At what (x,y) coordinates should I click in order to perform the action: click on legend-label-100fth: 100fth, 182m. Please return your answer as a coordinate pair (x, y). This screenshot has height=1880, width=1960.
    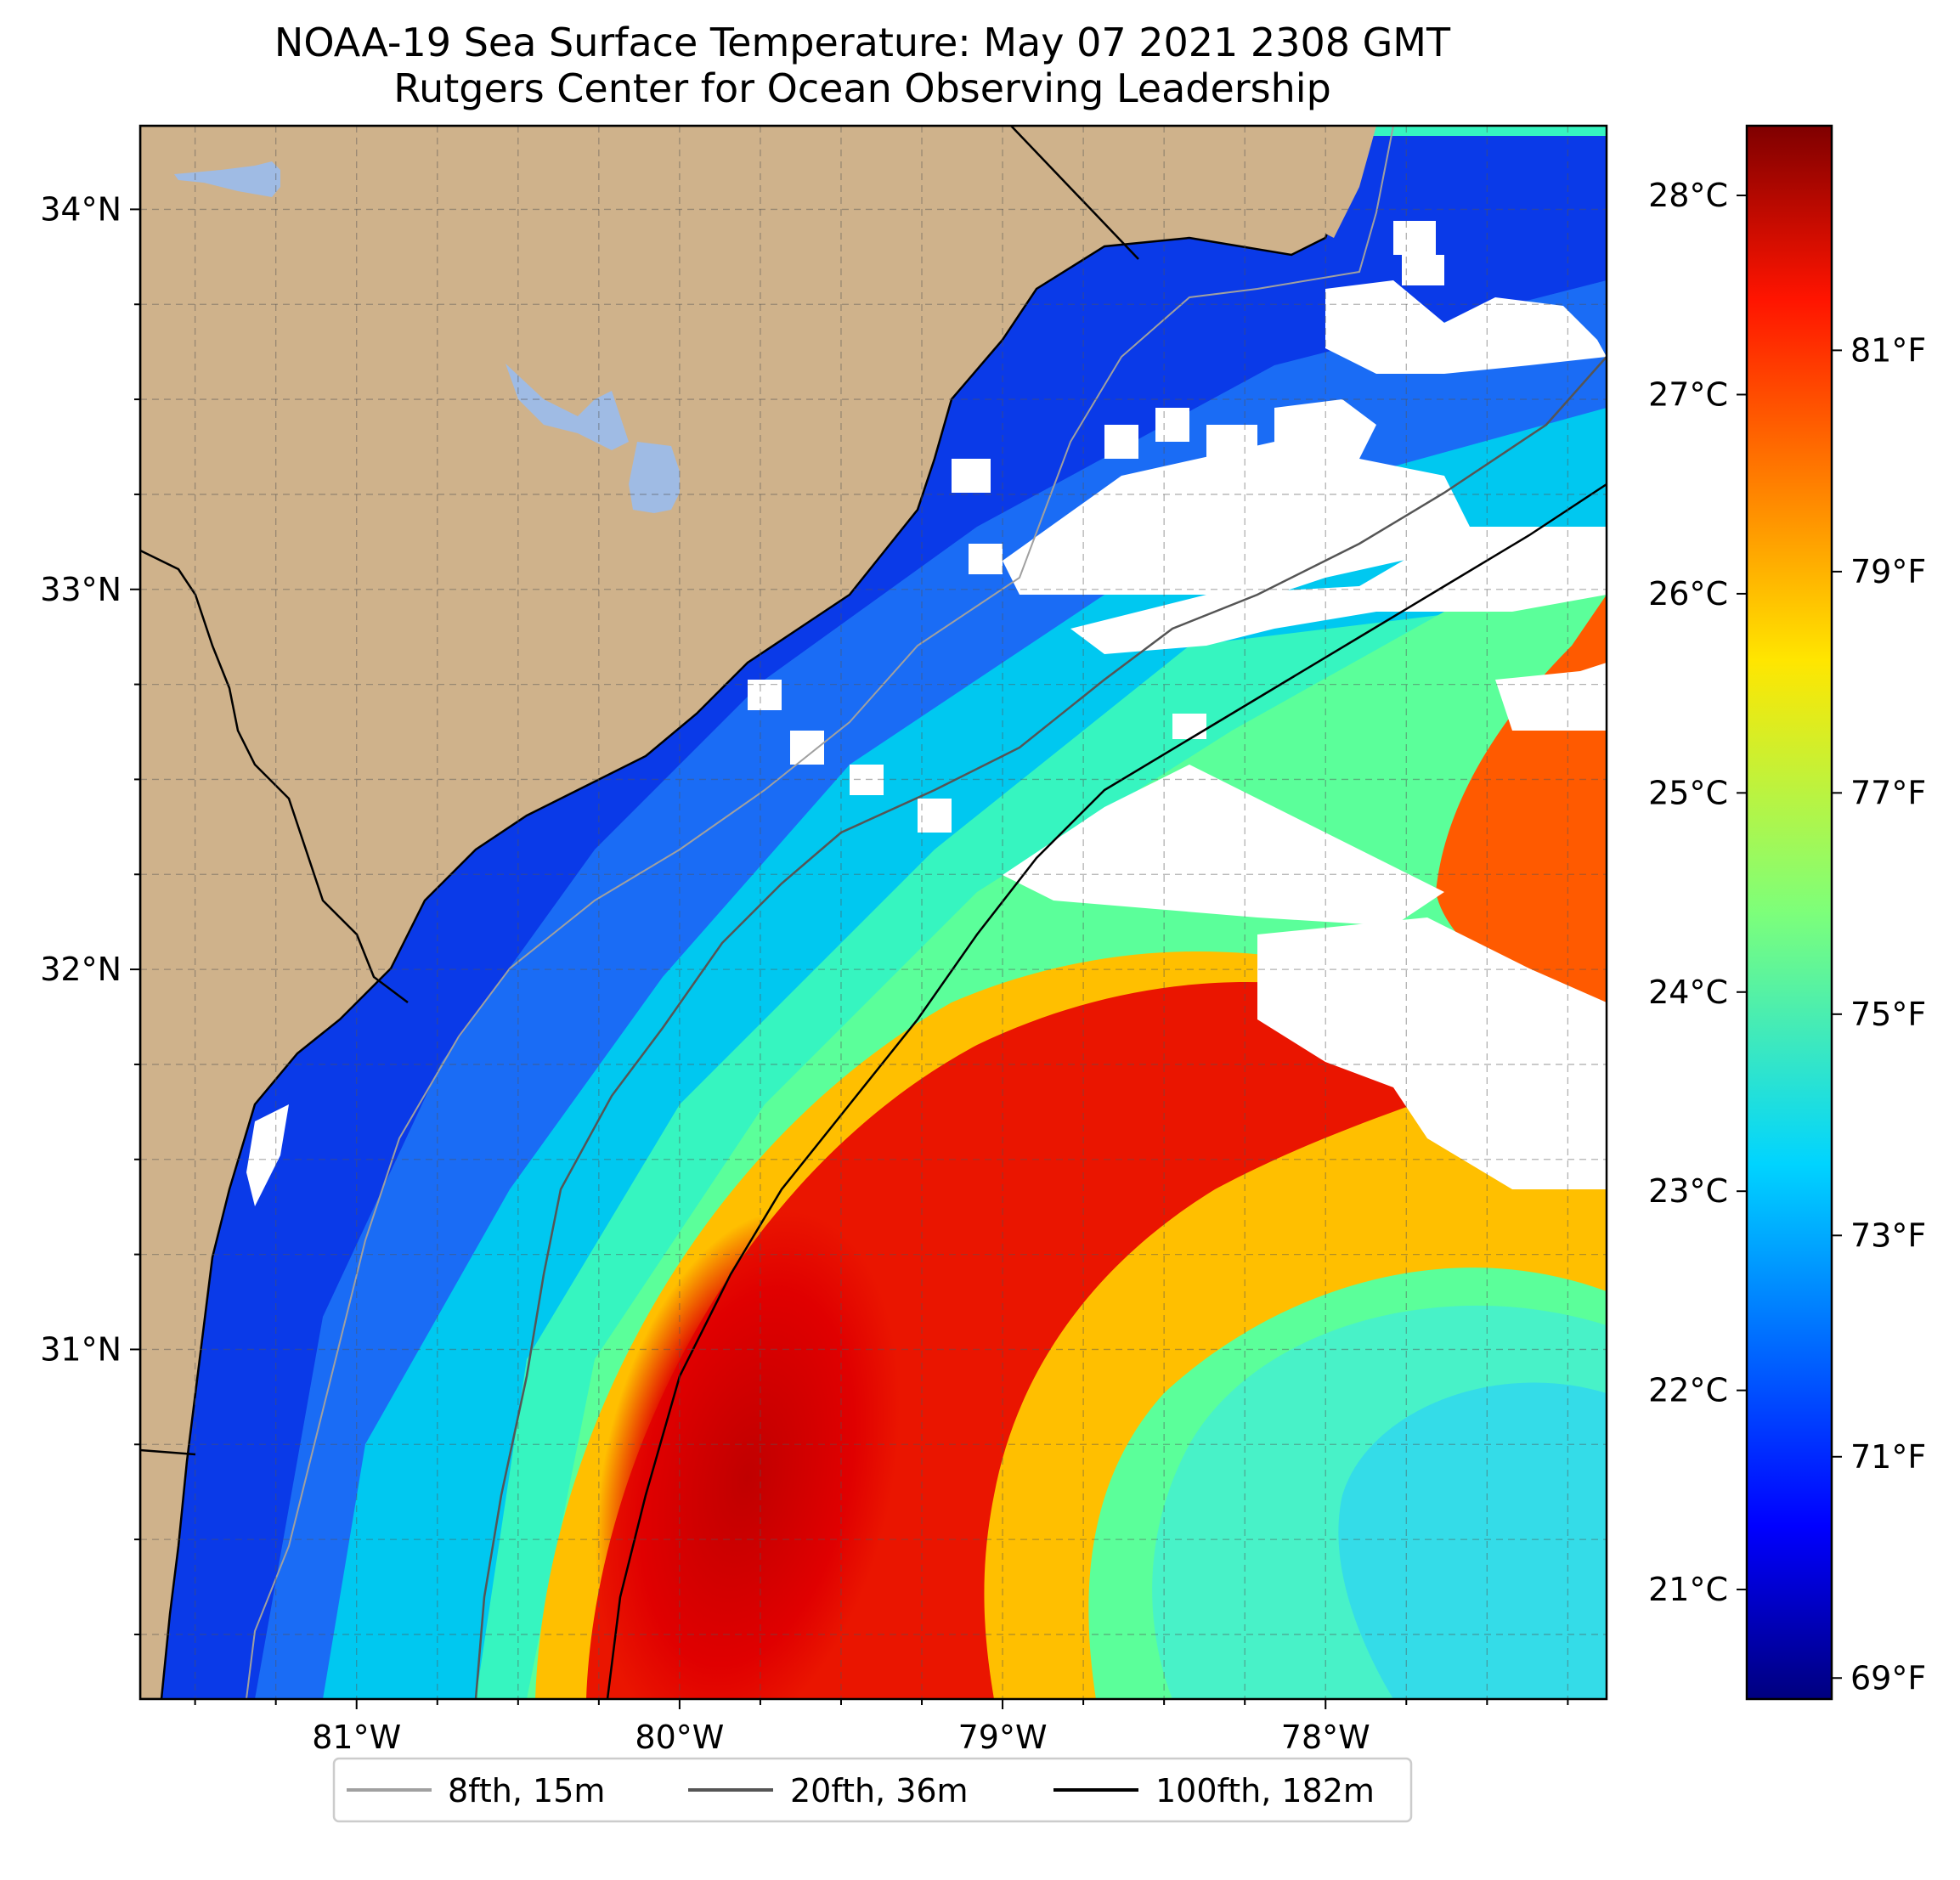
    Looking at the image, I should click on (1265, 1790).